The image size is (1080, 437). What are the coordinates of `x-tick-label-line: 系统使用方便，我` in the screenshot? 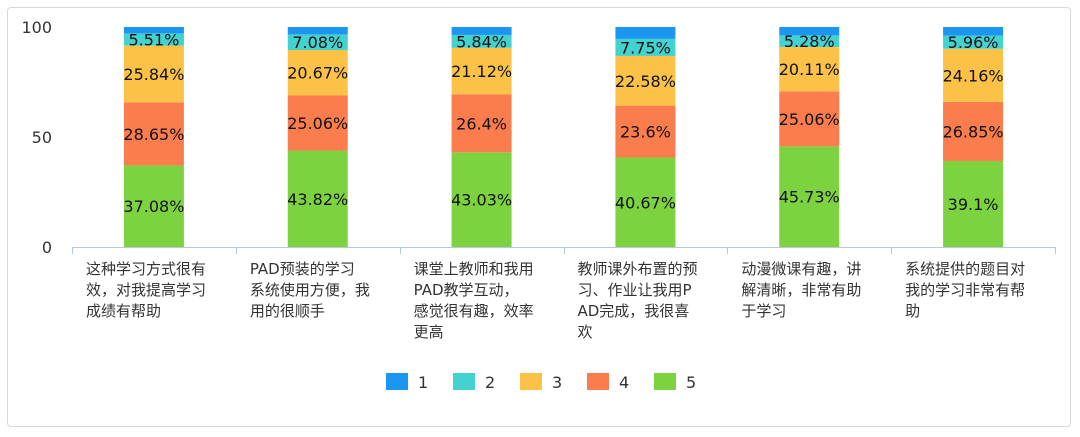 It's located at (310, 290).